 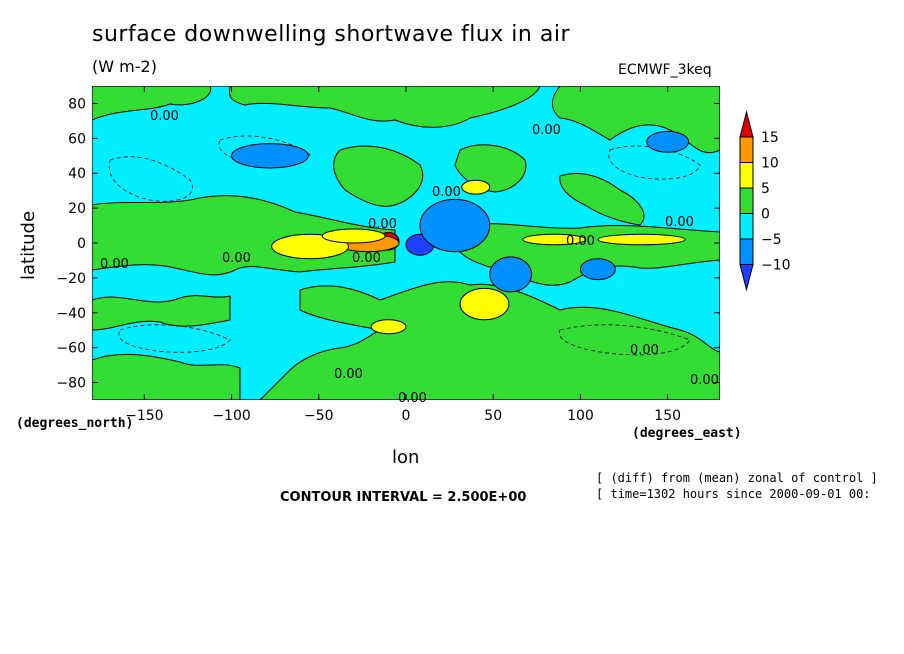 What do you see at coordinates (406, 416) in the screenshot?
I see `x-tick-label: 0` at bounding box center [406, 416].